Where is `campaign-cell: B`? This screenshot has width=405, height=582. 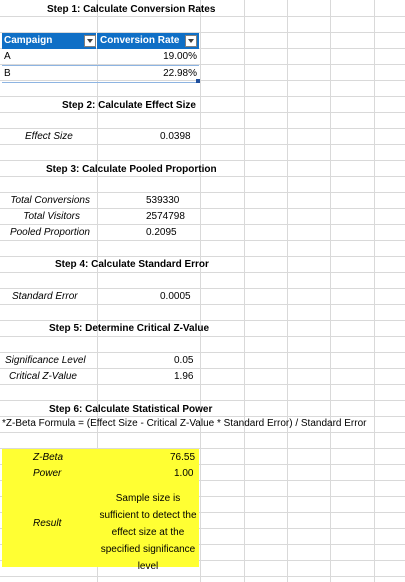
campaign-cell: B is located at coordinates (7, 73).